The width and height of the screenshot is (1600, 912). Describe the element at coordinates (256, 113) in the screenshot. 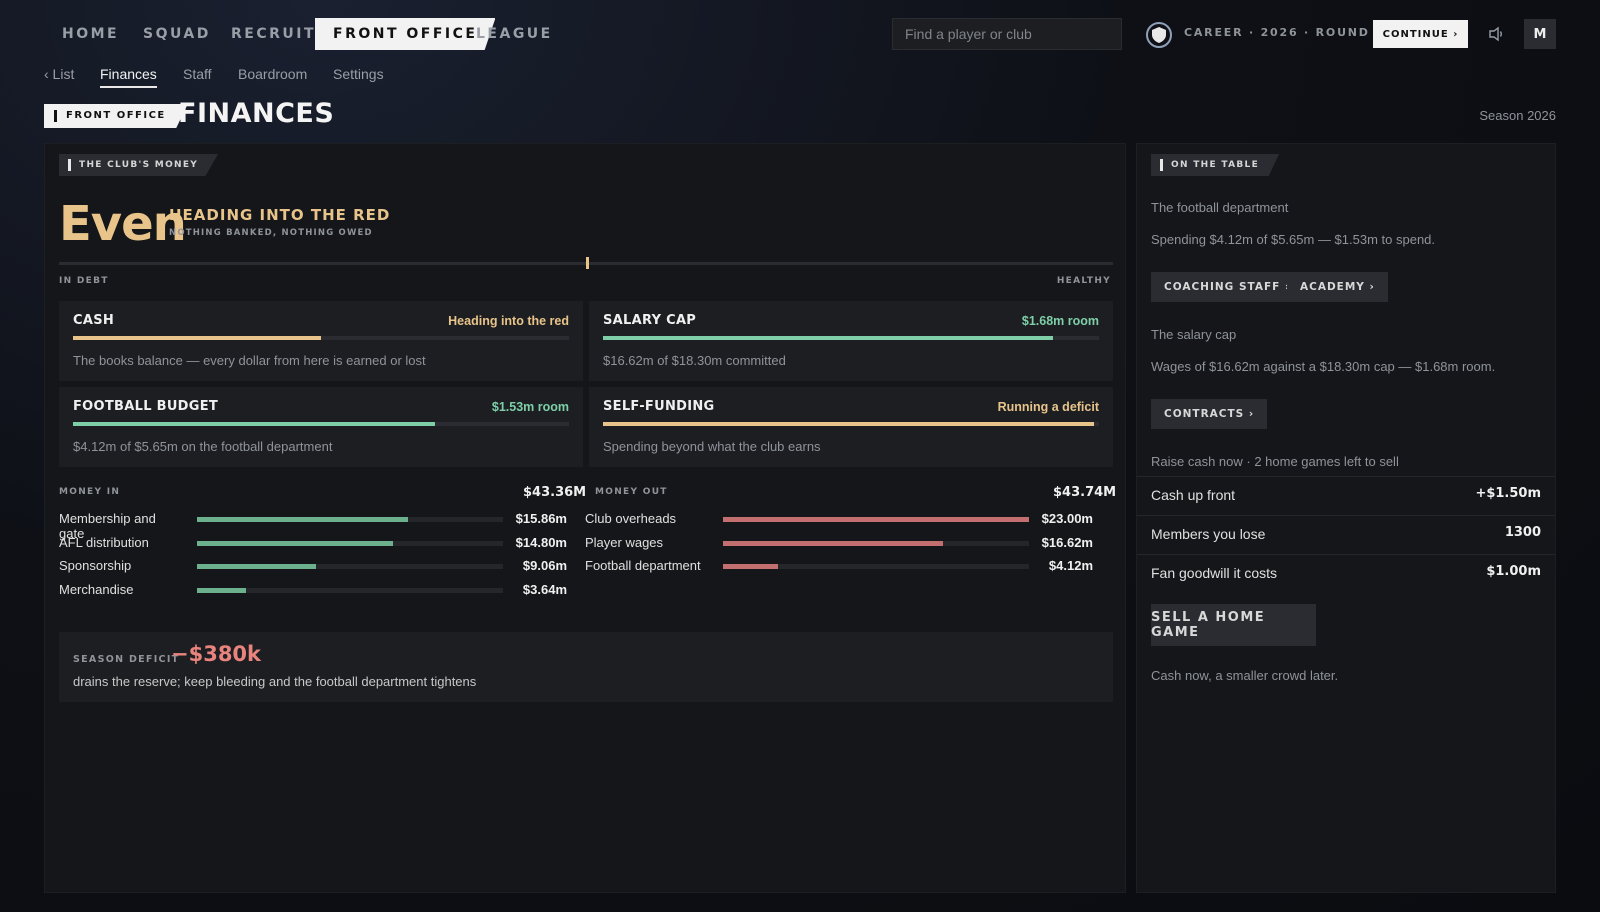

I see `page-title: FINANCES` at that location.